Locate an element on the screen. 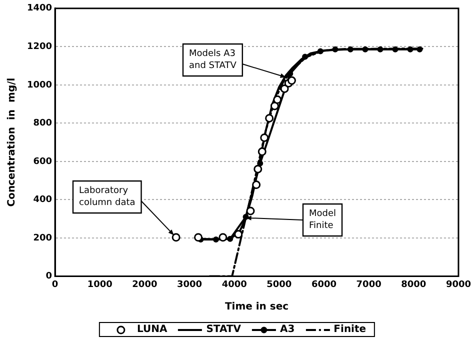 The height and width of the screenshot is (343, 474). y-tick-label: 200 is located at coordinates (42, 238).